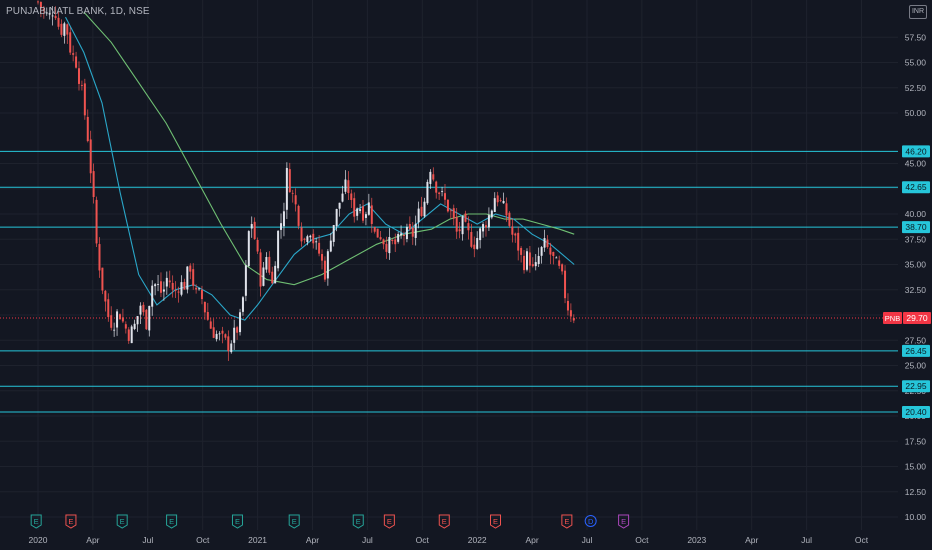  What do you see at coordinates (624, 521) in the screenshot?
I see `event-split: E` at bounding box center [624, 521].